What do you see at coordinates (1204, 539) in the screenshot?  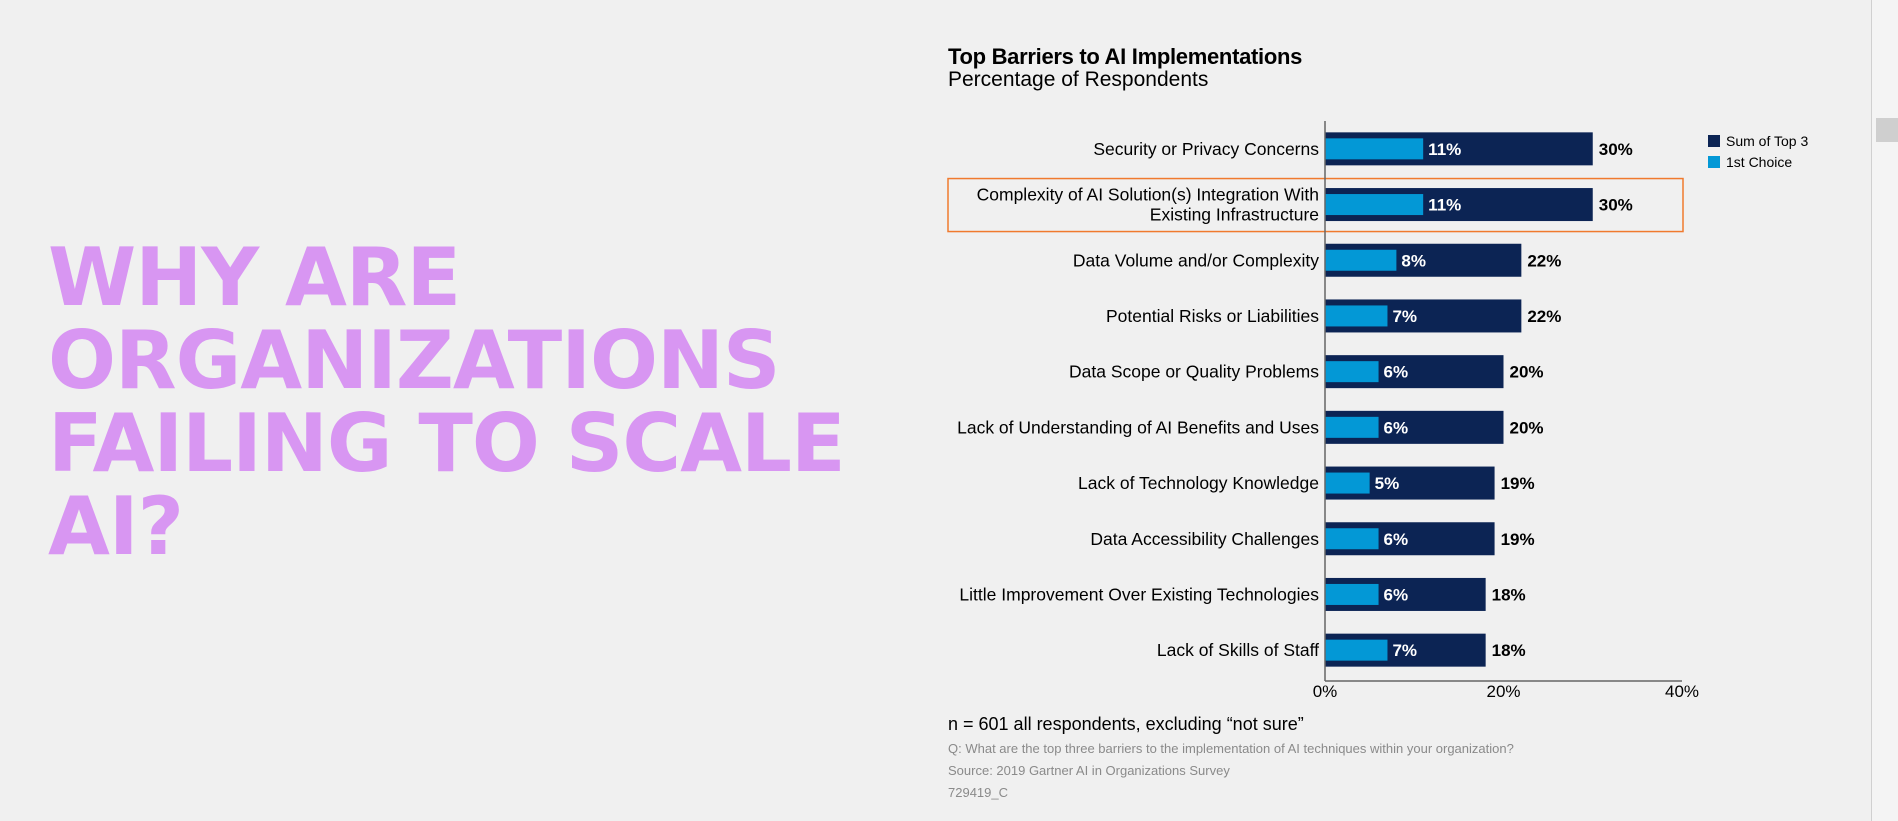 I see `category-label: Data Accessibility Challenges` at bounding box center [1204, 539].